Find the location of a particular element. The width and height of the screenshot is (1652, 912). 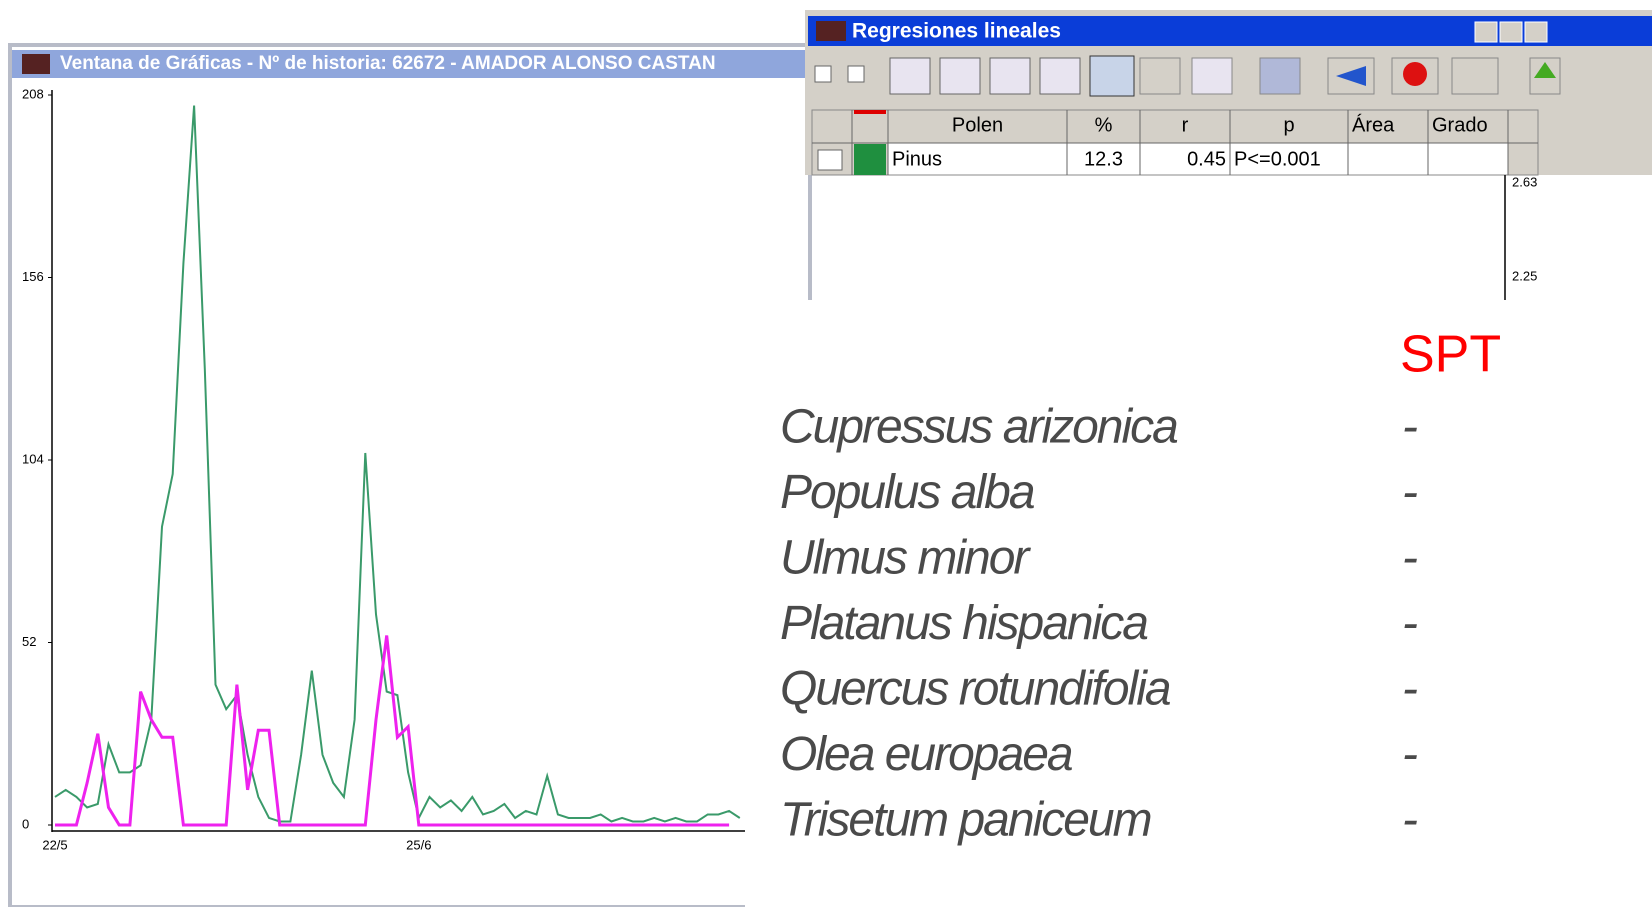

maximize-button is located at coordinates (1511, 32).